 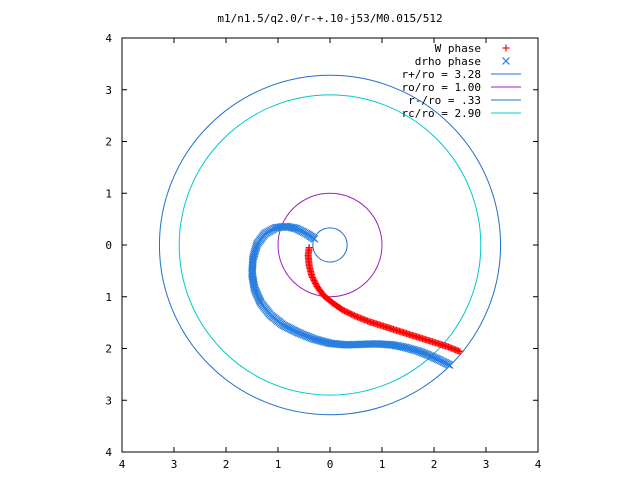 I want to click on legend-label: W phase, so click(x=458, y=48).